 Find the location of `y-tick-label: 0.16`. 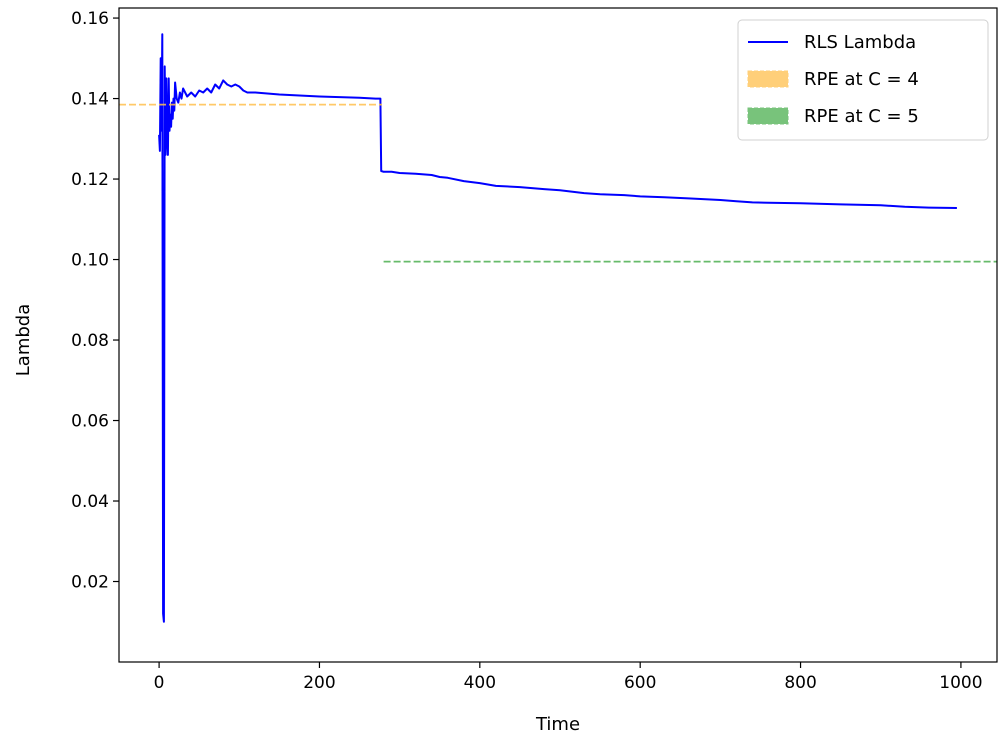

y-tick-label: 0.16 is located at coordinates (90, 19).